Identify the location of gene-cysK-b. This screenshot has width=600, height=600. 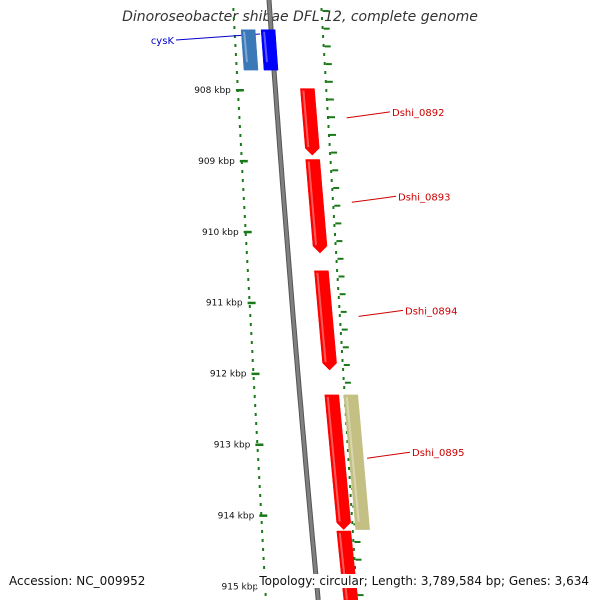
(249, 50).